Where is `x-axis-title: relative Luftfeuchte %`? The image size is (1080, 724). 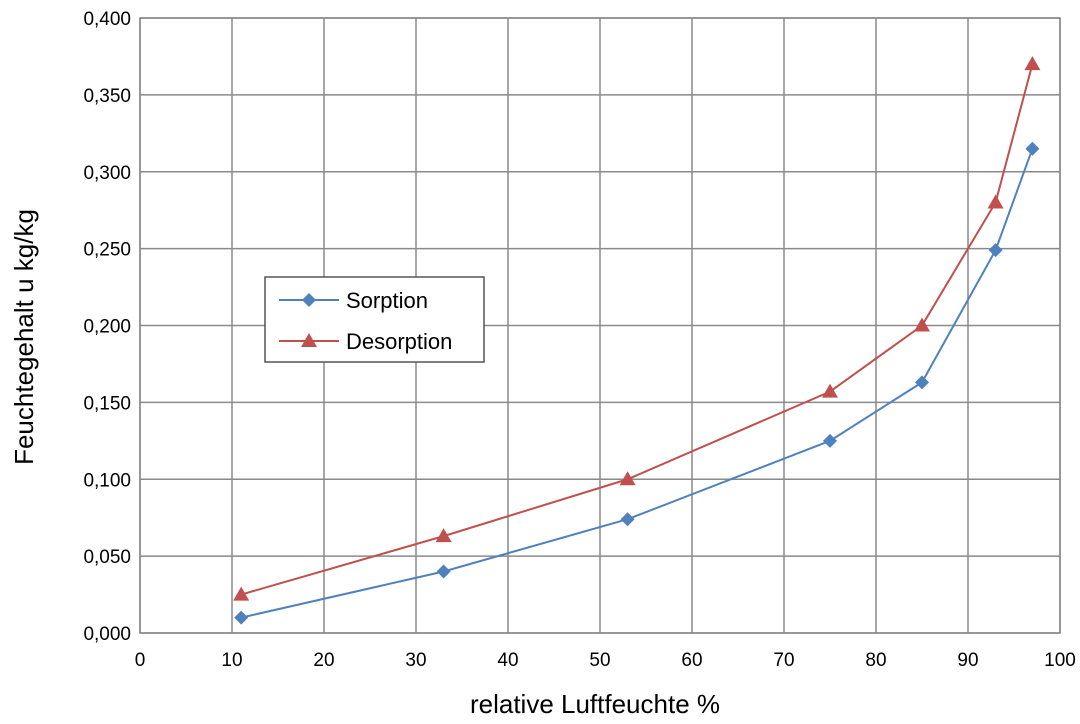 x-axis-title: relative Luftfeuchte % is located at coordinates (595, 704).